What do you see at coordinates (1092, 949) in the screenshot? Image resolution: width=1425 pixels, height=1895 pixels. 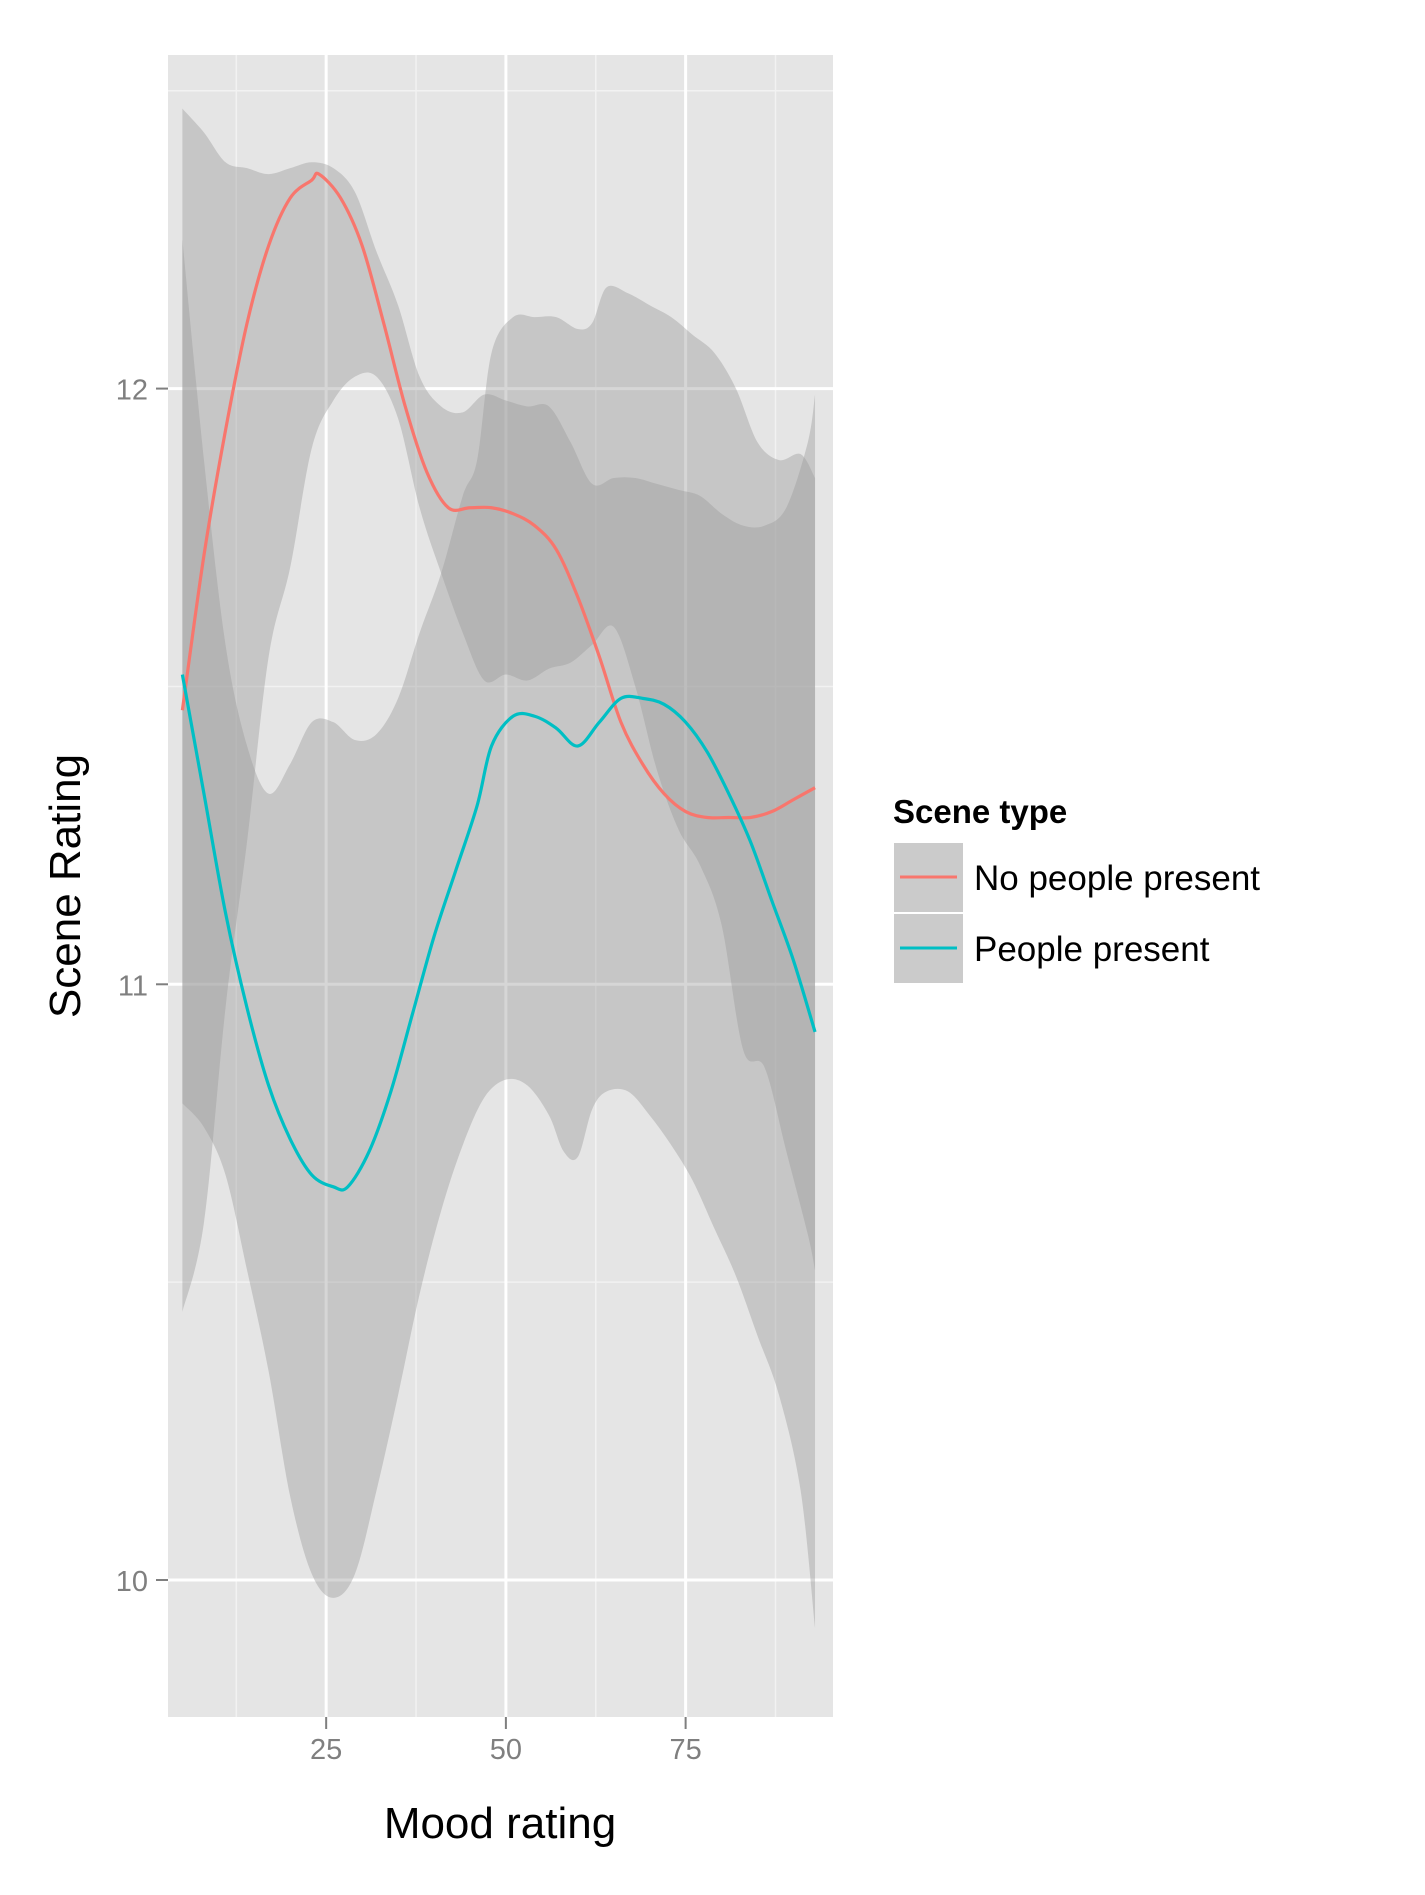 I see `legend-label-people-present: People present` at bounding box center [1092, 949].